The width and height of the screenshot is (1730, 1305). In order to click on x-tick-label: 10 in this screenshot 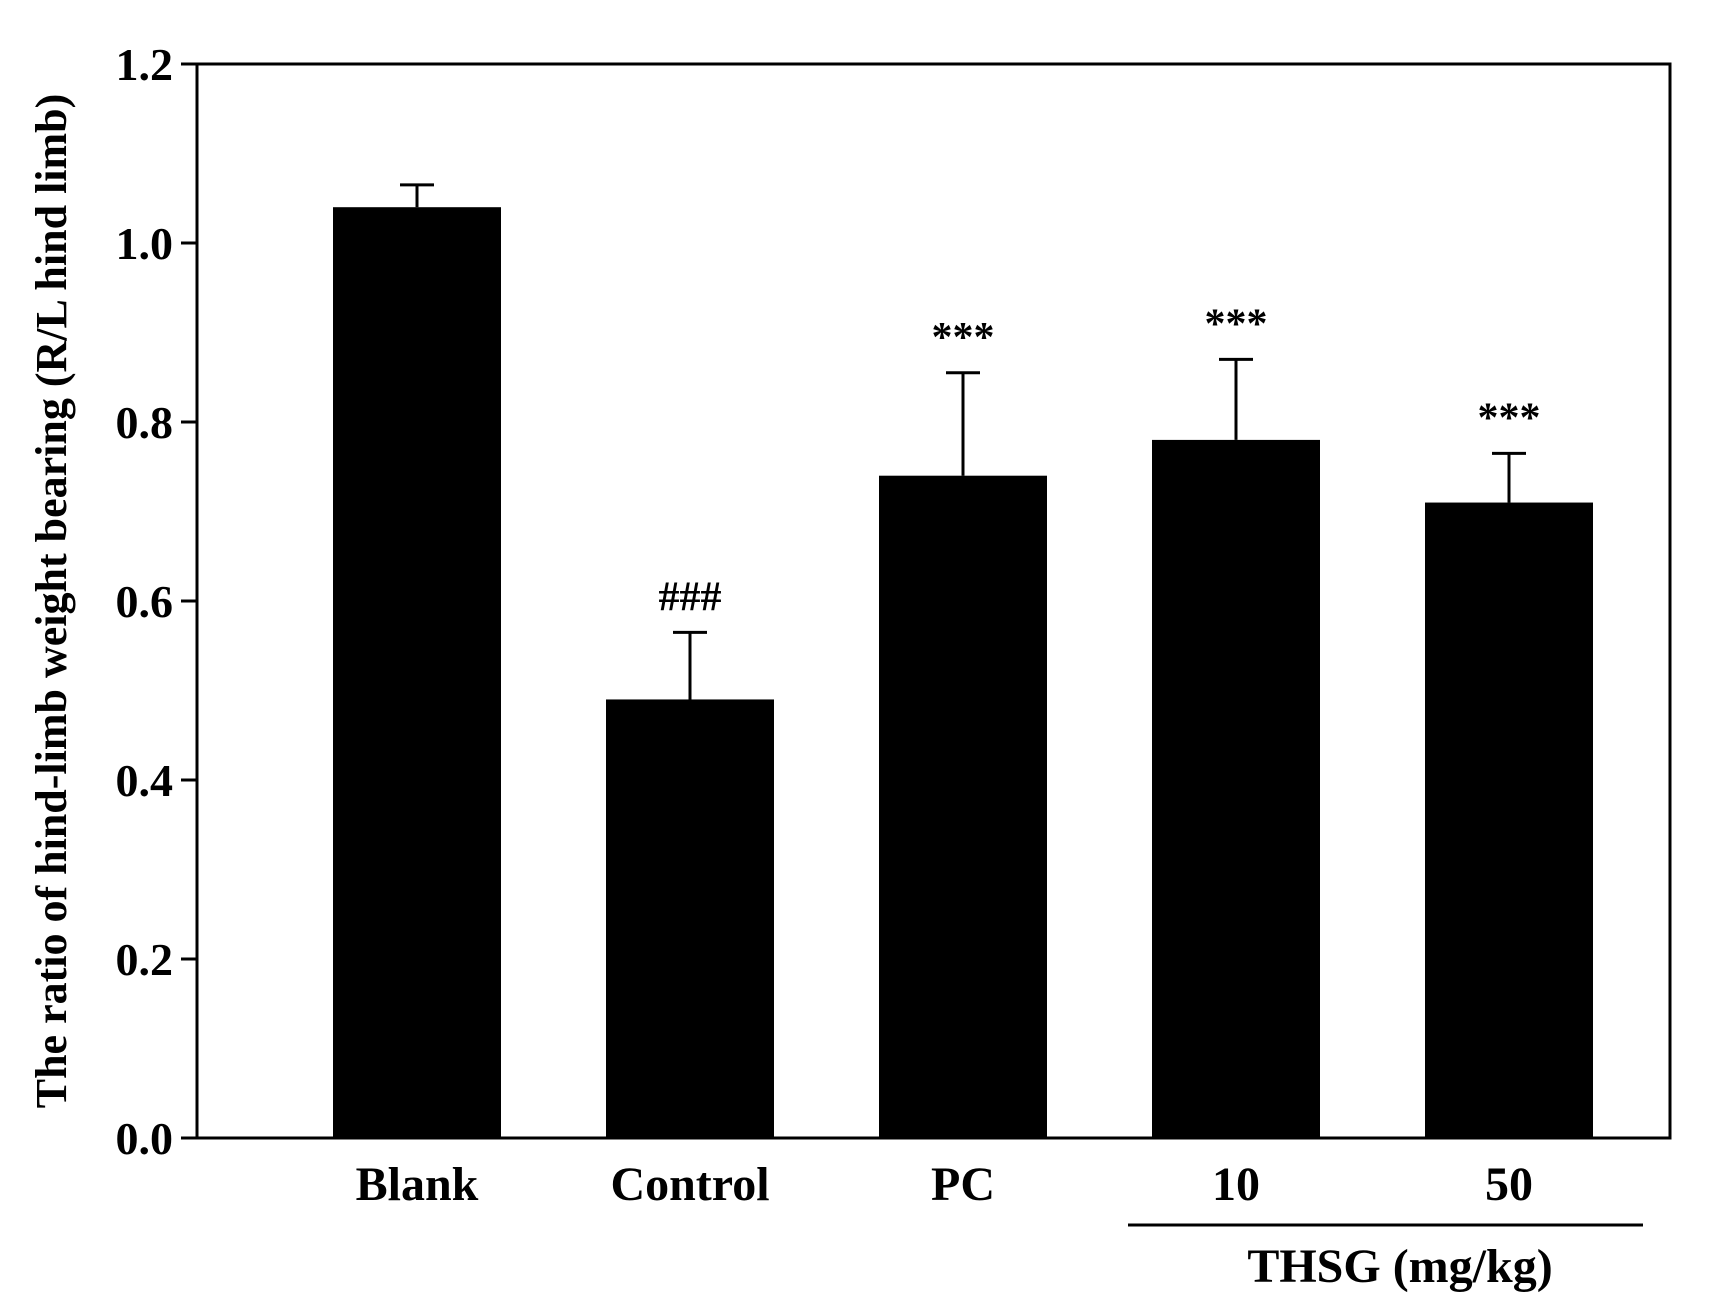, I will do `click(1236, 1184)`.